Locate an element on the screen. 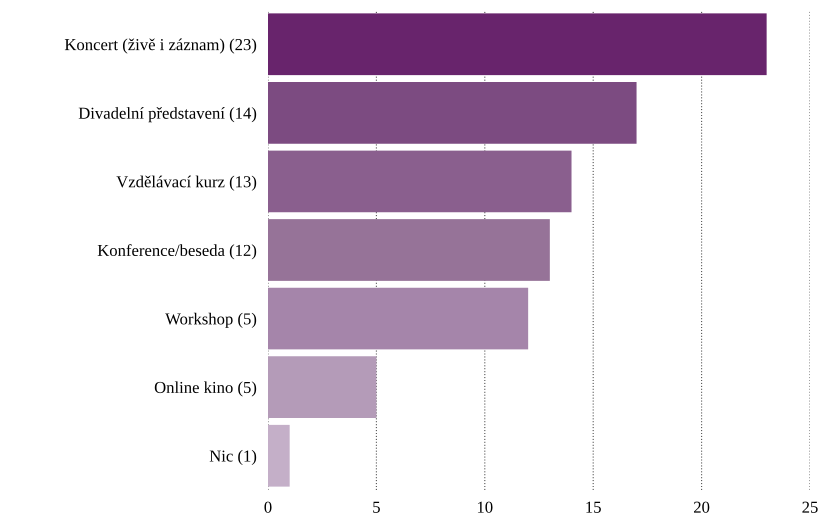 The height and width of the screenshot is (520, 820). x-tick-label: 15 is located at coordinates (593, 507).